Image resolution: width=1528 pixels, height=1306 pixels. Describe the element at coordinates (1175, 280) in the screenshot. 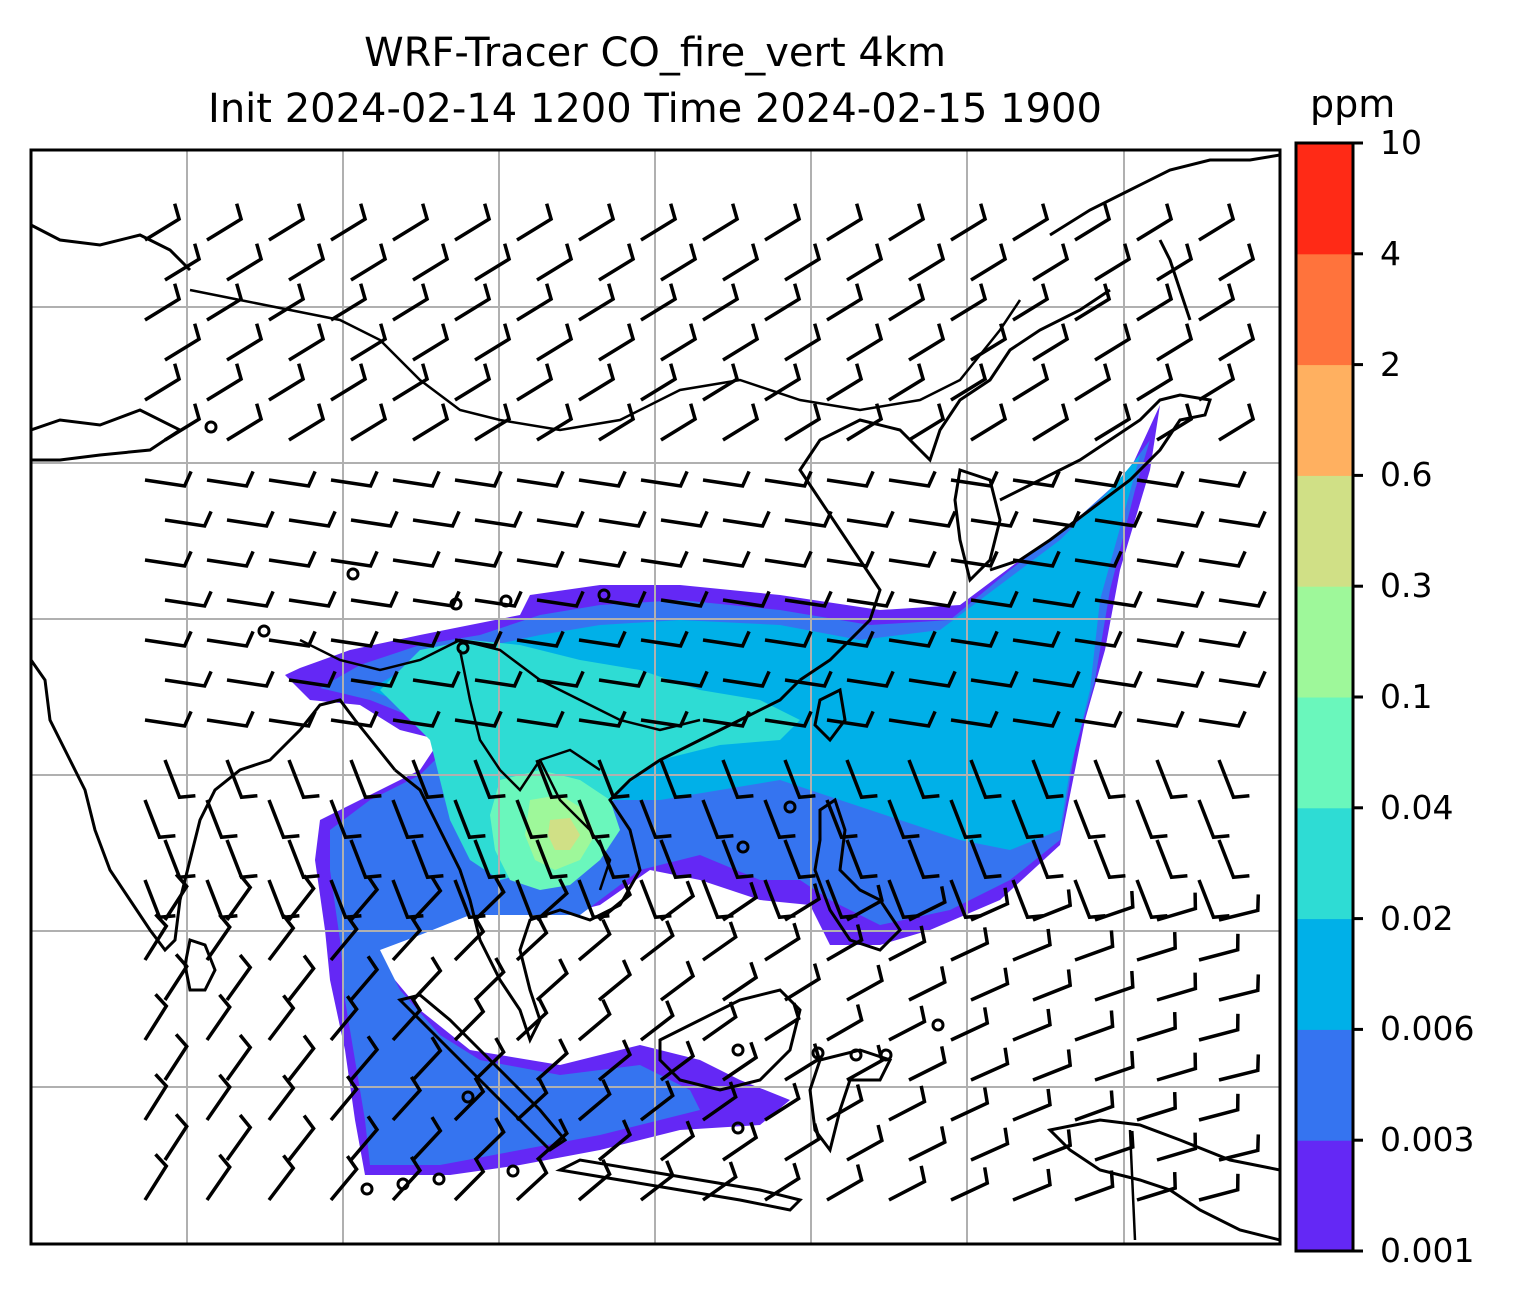

I see `coast-kamchatka-area` at that location.